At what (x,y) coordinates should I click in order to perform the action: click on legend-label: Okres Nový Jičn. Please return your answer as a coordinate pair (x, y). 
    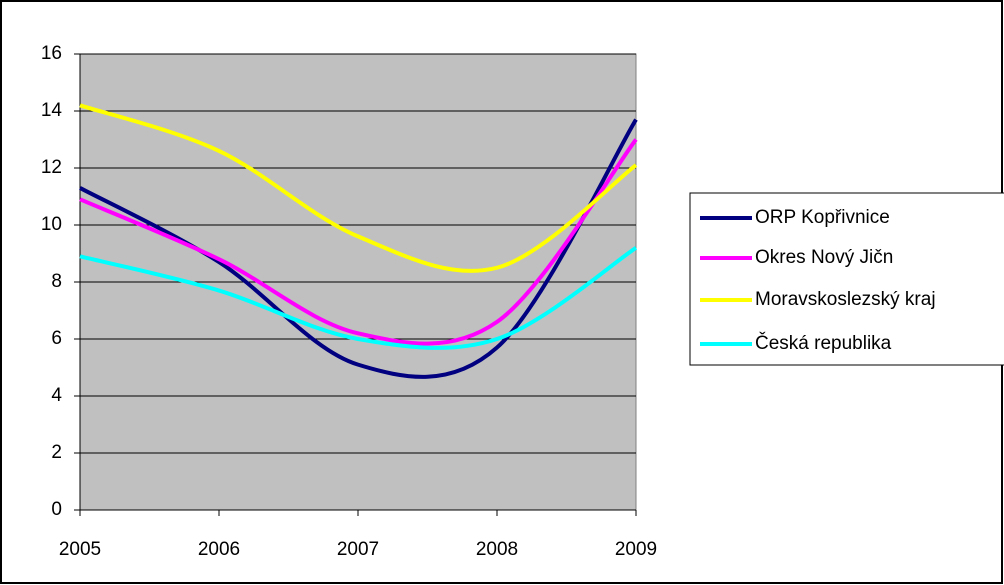
    Looking at the image, I should click on (824, 257).